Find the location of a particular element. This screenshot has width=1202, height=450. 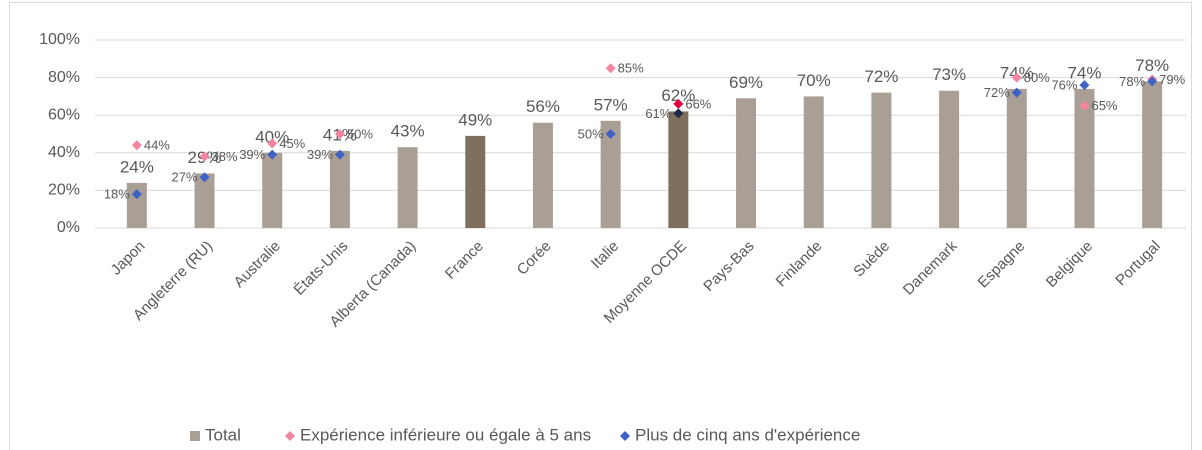

point-value-label: 85% is located at coordinates (631, 68).